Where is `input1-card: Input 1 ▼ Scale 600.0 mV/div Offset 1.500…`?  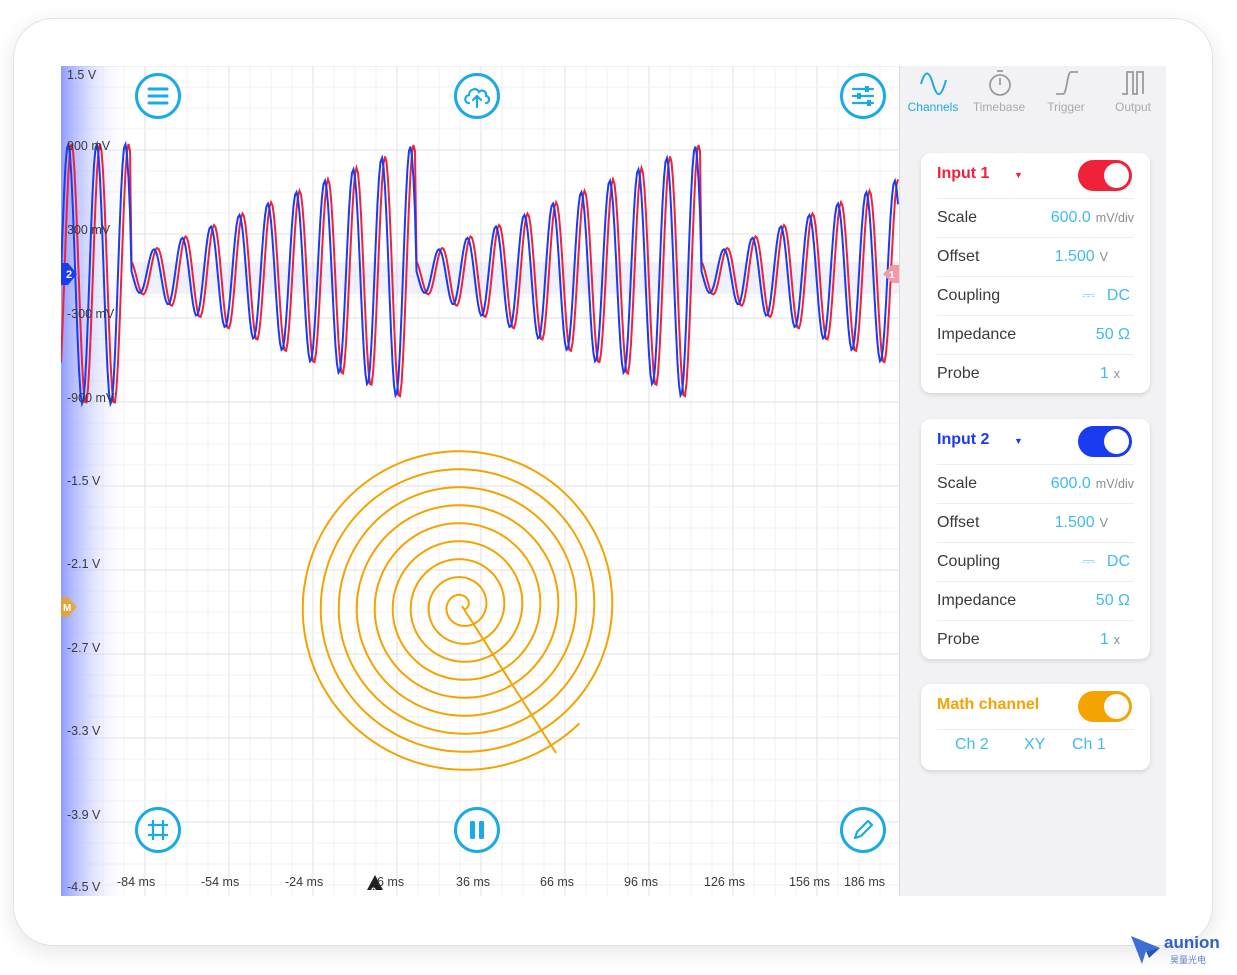 input1-card: Input 1 ▼ Scale 600.0 mV/div Offset 1.500… is located at coordinates (1035, 273).